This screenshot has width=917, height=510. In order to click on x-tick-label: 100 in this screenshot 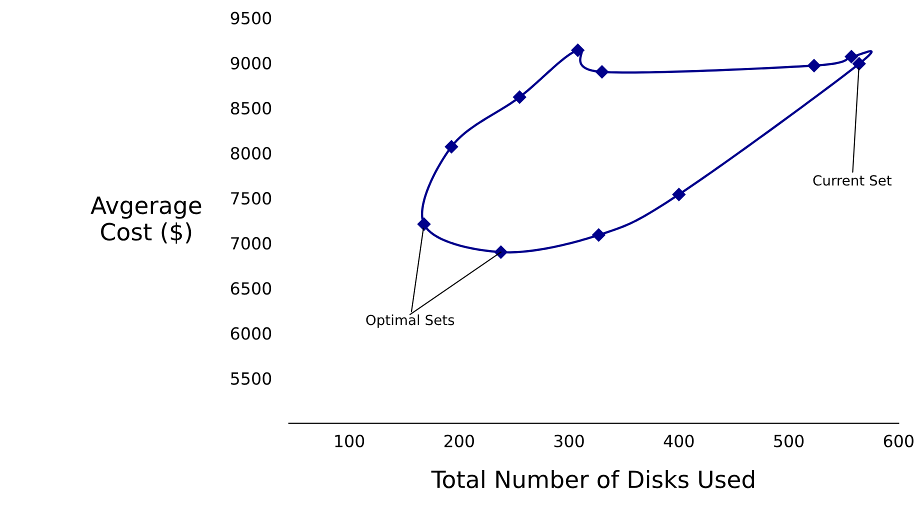, I will do `click(349, 441)`.